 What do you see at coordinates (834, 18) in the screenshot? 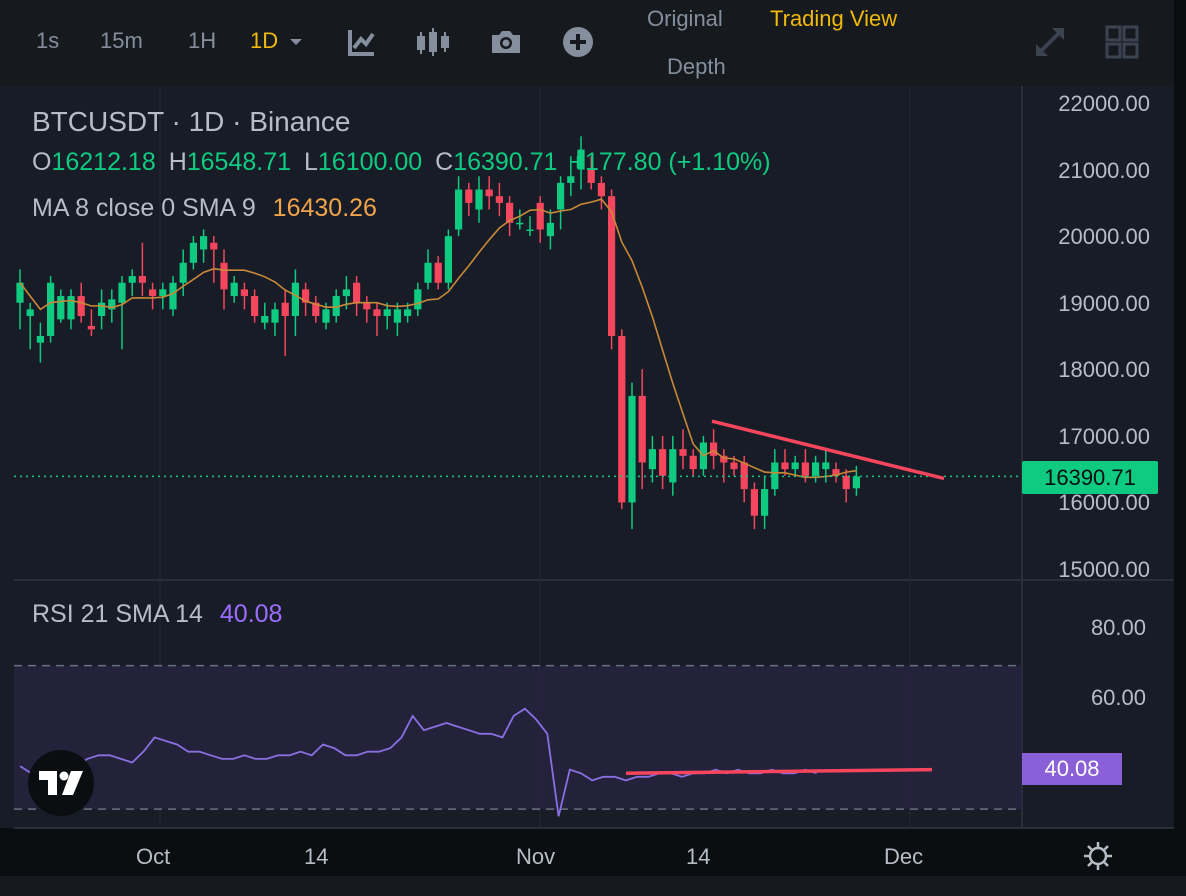
I see `view-trading-view: Trading View` at bounding box center [834, 18].